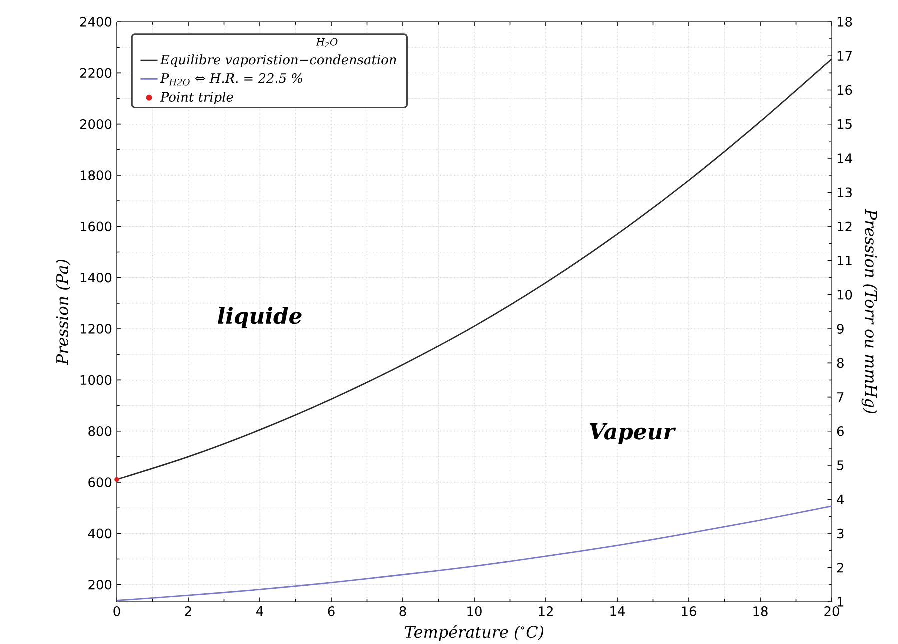 The height and width of the screenshot is (644, 898). I want to click on legend-label: Equilibre vaporistion−condensation, so click(278, 61).